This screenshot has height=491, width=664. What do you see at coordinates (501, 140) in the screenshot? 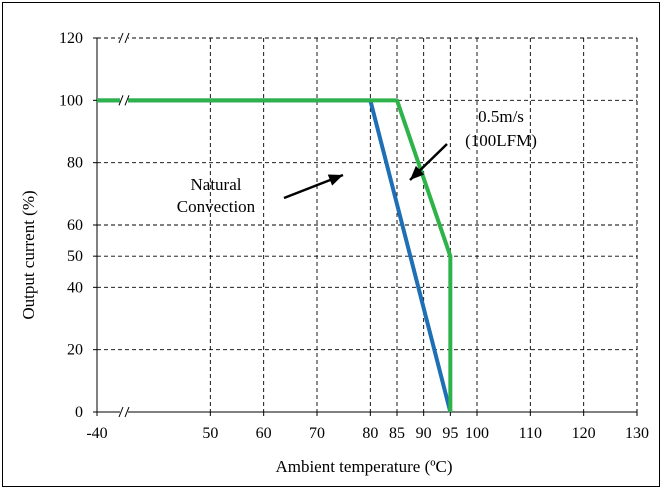
I see `annotation-line: (100LFM)` at bounding box center [501, 140].